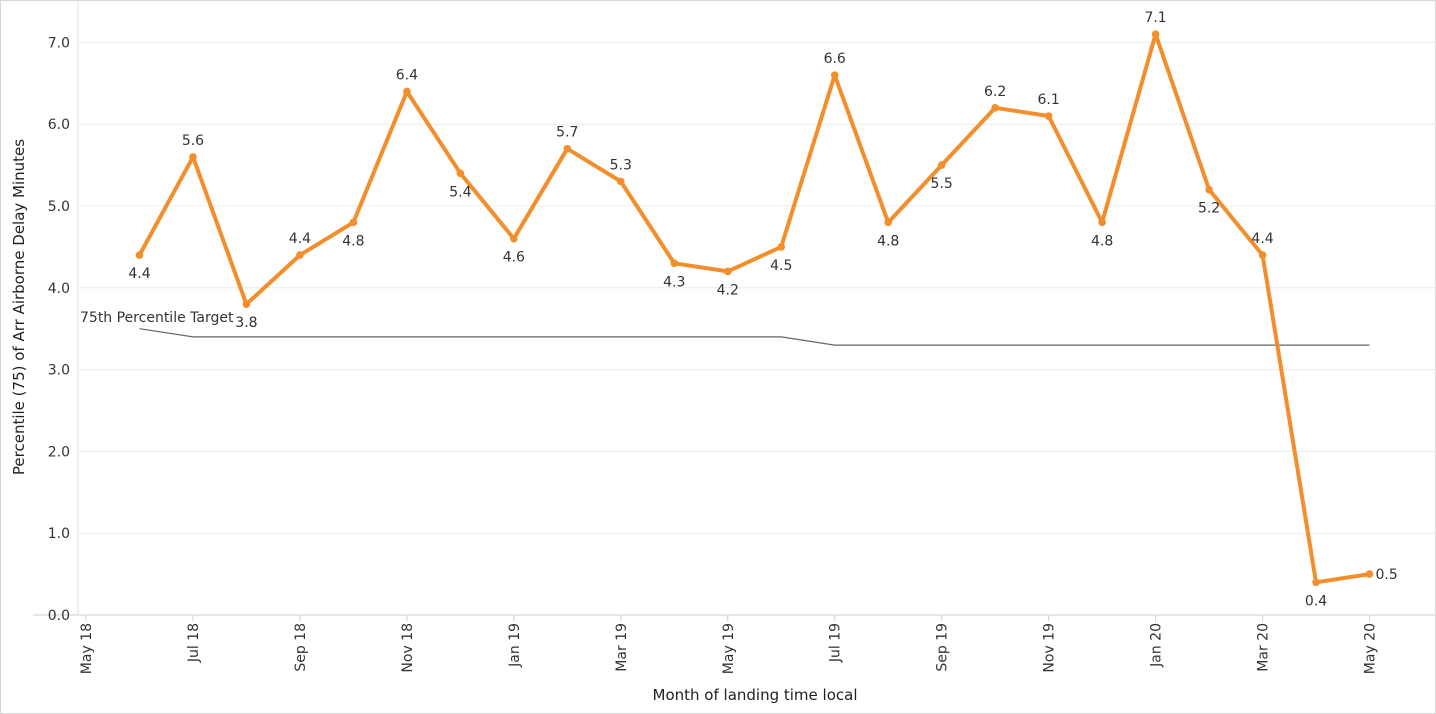 This screenshot has height=714, width=1436. What do you see at coordinates (59, 371) in the screenshot?
I see `y-tick-label: 3.0` at bounding box center [59, 371].